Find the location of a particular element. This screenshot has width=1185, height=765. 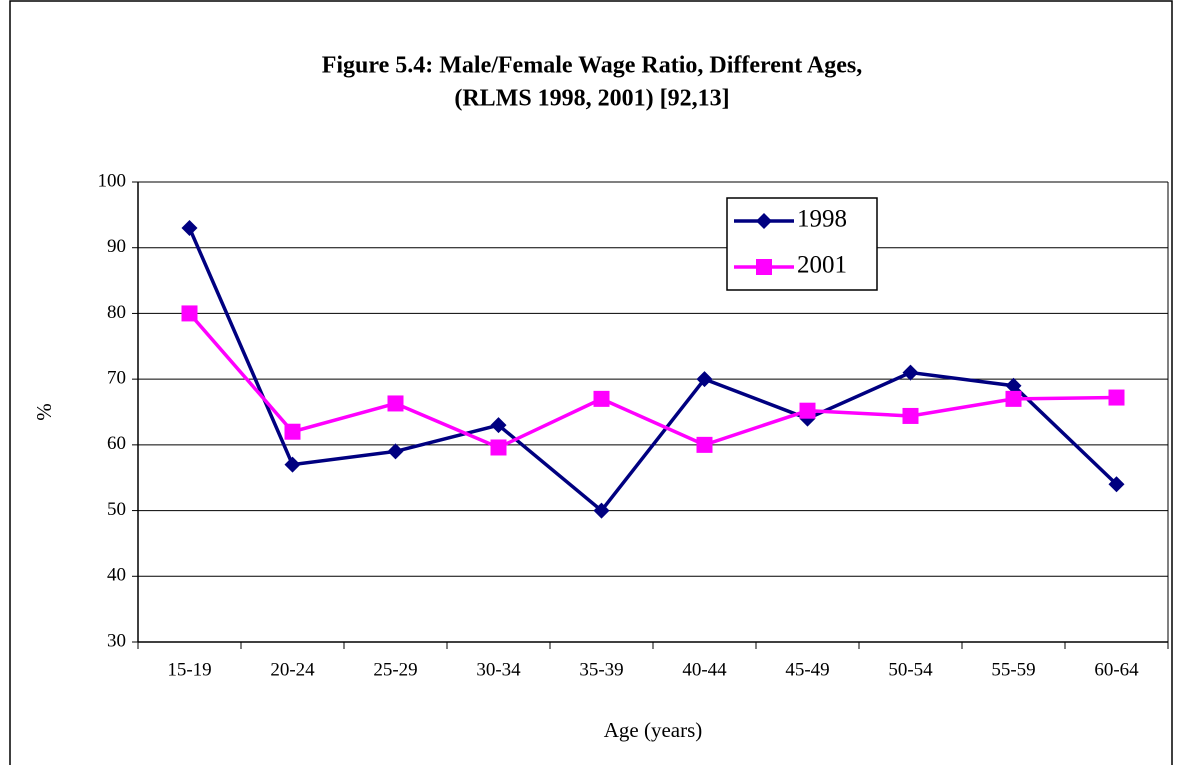

y-tick-label: 80 is located at coordinates (116, 312).